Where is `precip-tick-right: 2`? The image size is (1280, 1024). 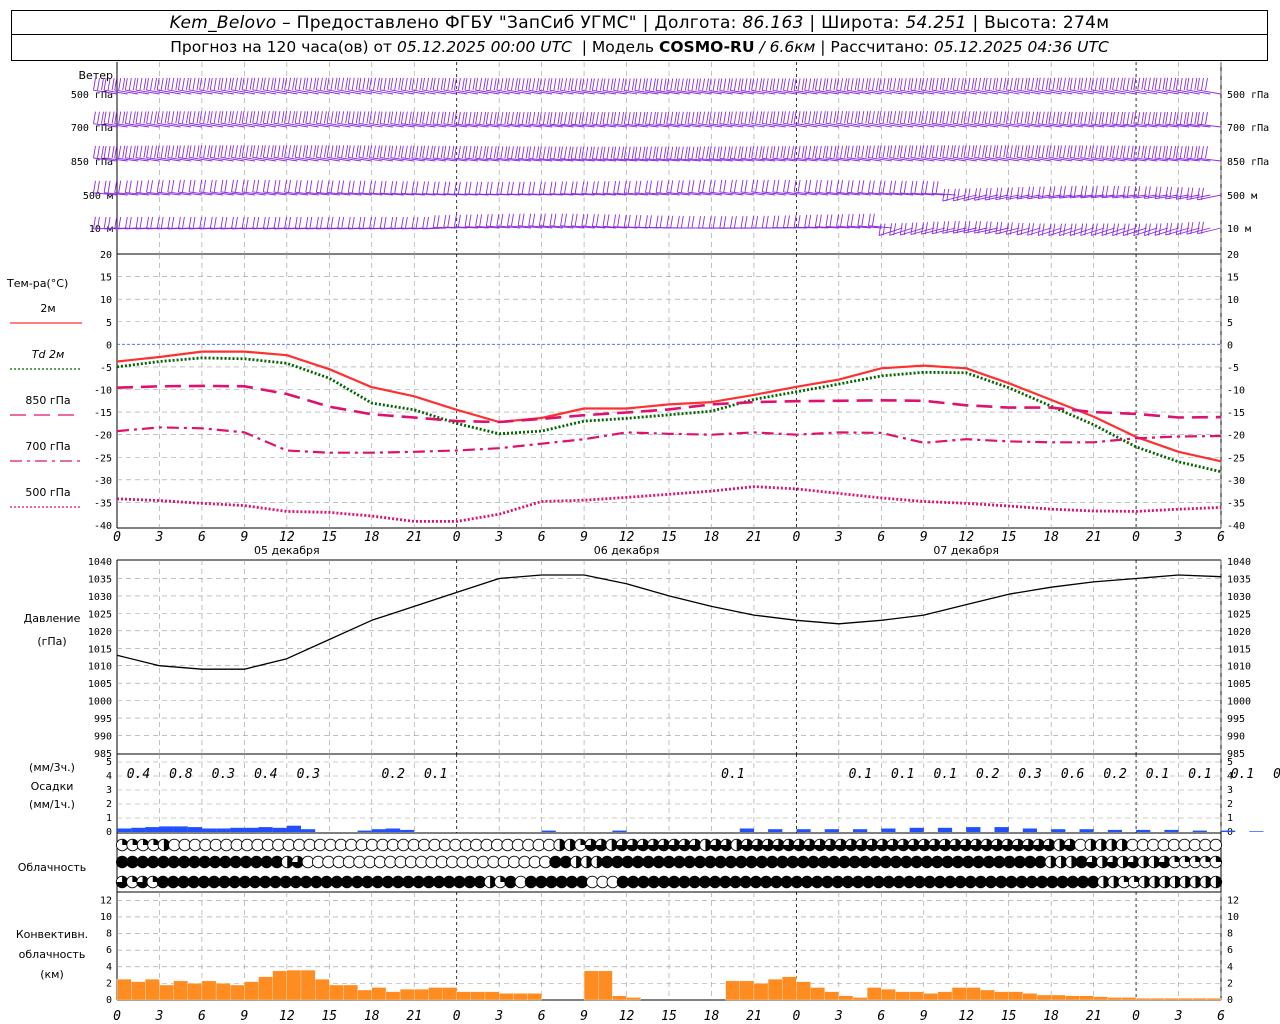 precip-tick-right: 2 is located at coordinates (1230, 804).